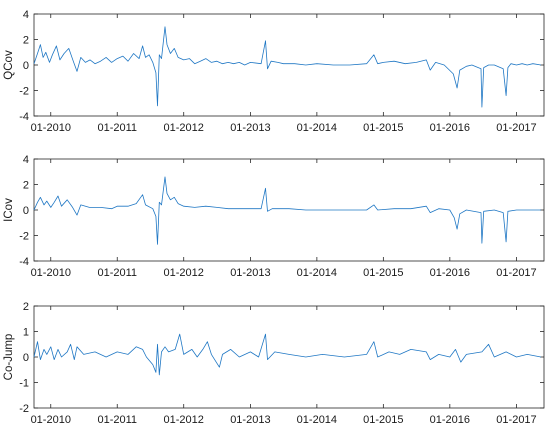  I want to click on co-jump-x-tick-label: 01-2017, so click(516, 420).